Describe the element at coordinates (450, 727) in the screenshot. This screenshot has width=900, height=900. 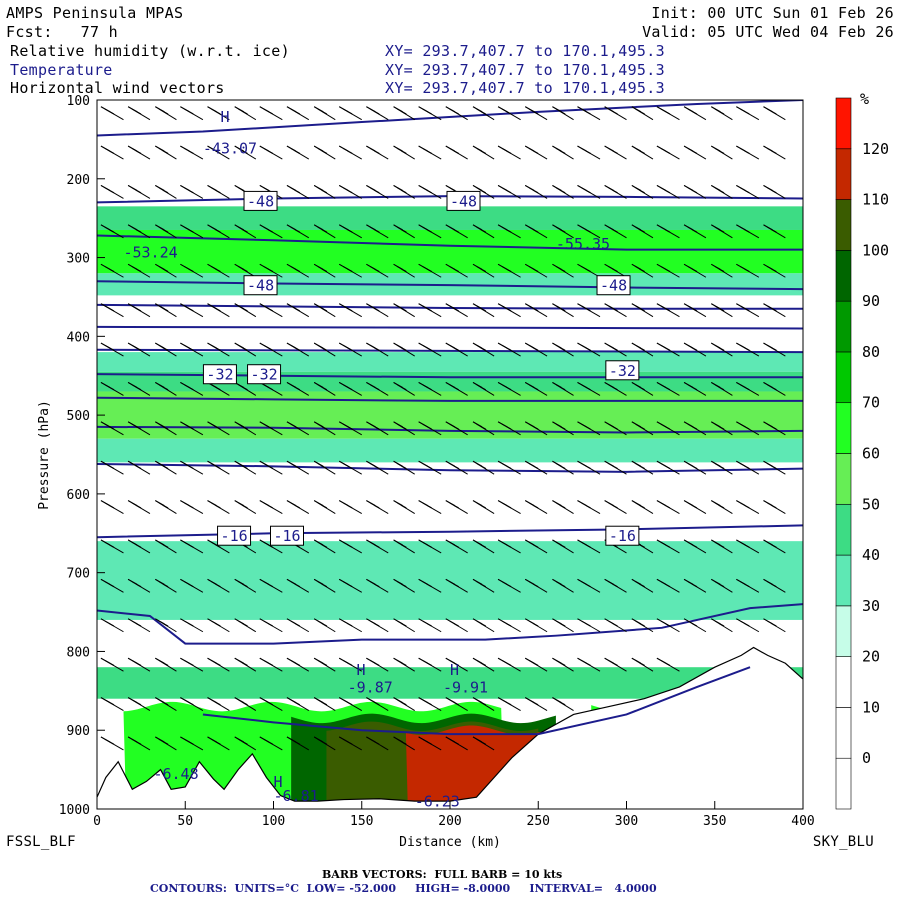
I see `terrain-layer` at that location.